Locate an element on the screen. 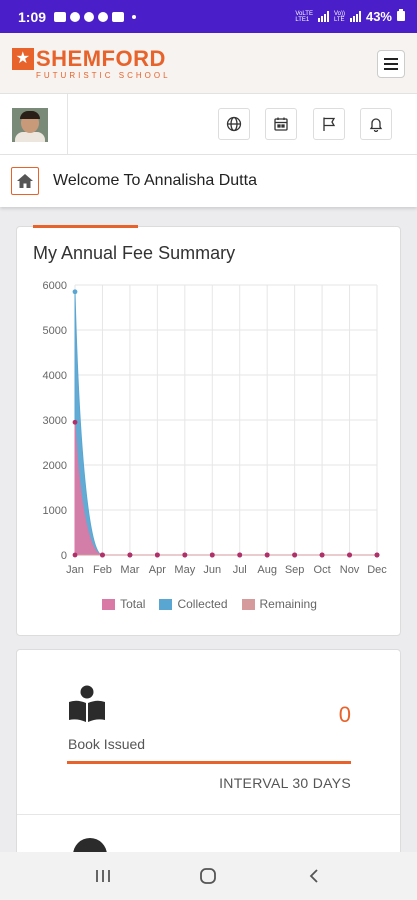  data-point-total is located at coordinates (75, 422).